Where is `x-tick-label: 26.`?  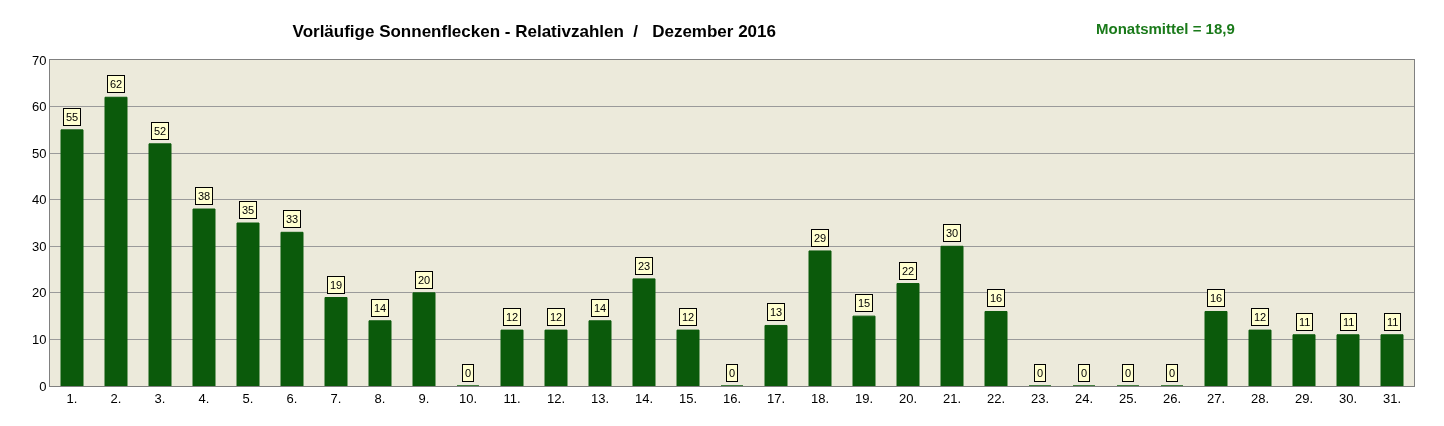 x-tick-label: 26. is located at coordinates (1172, 398).